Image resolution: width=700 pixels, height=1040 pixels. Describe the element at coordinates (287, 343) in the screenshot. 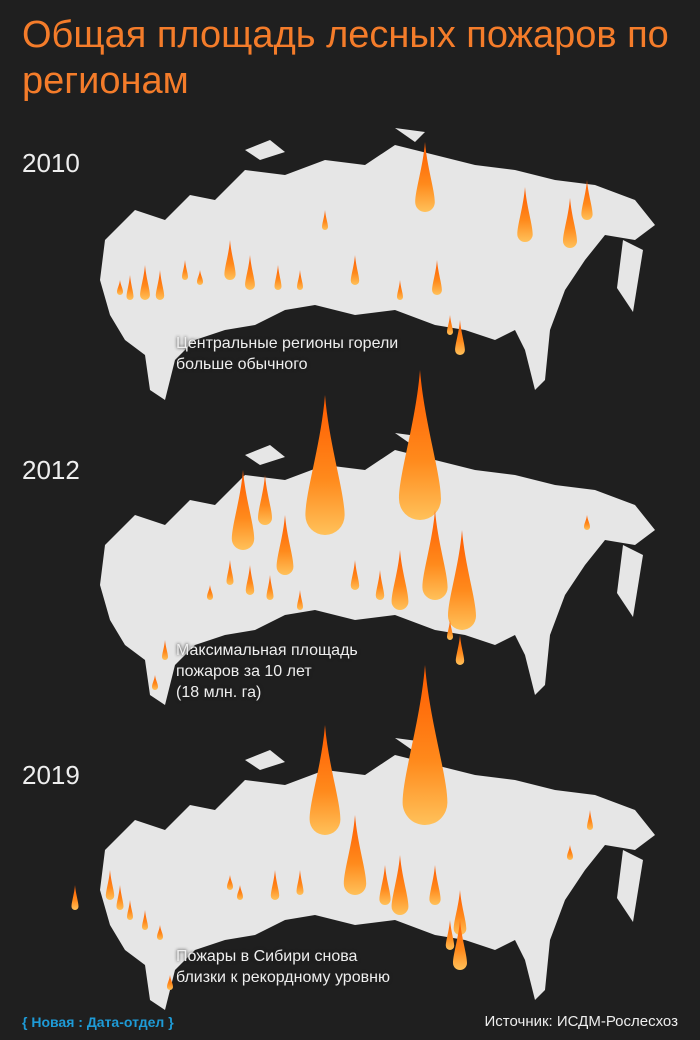

I see `caption-line: Центральные регионы горели` at that location.